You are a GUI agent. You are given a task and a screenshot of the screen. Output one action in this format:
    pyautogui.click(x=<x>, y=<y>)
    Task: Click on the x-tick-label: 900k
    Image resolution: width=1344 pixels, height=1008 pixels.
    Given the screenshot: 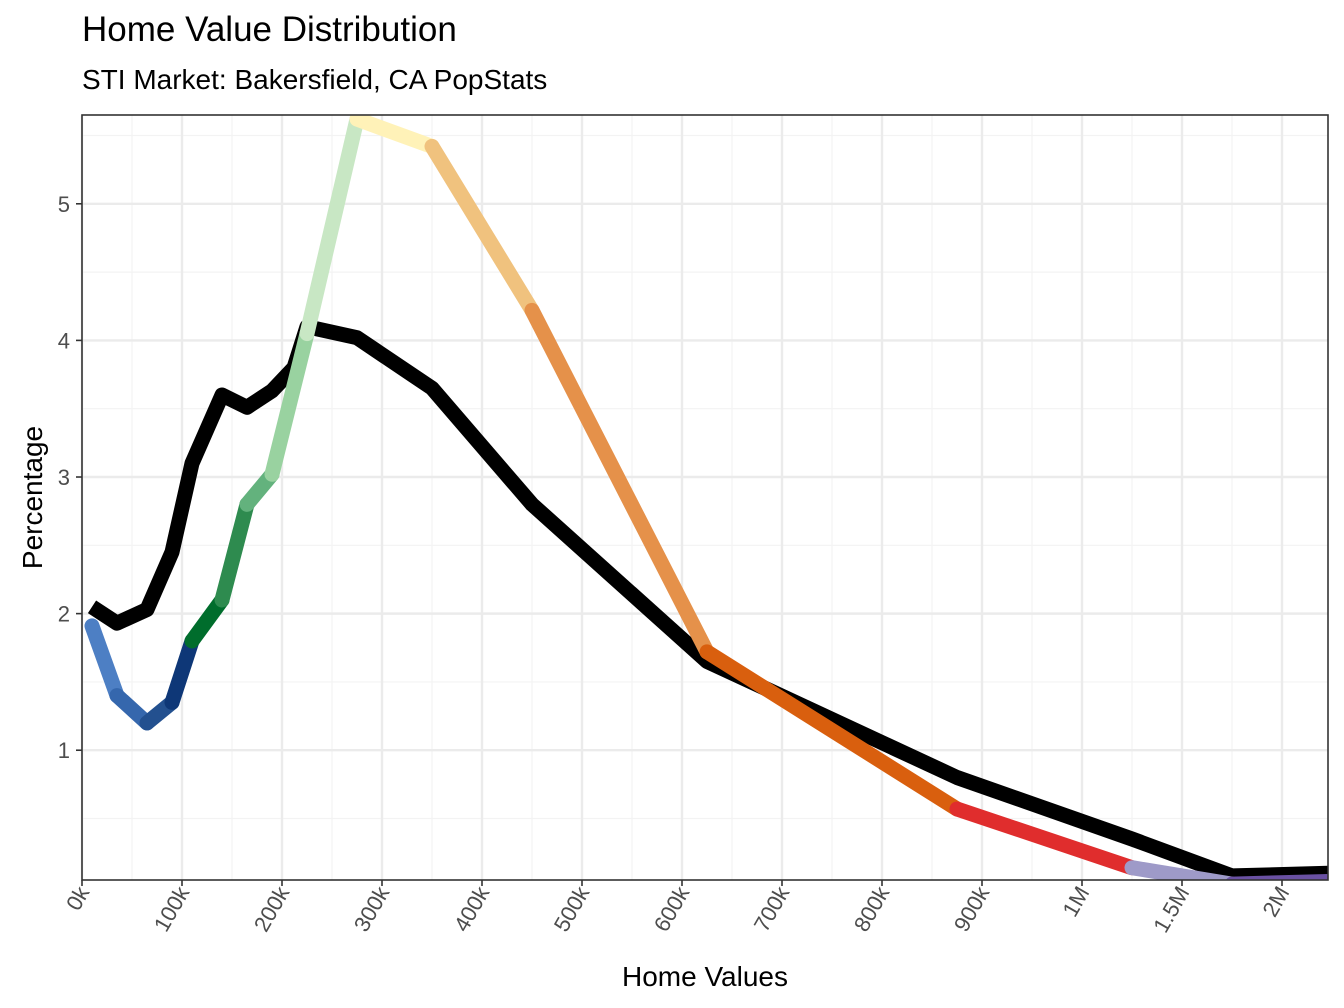 What is the action you would take?
    pyautogui.click(x=972, y=908)
    